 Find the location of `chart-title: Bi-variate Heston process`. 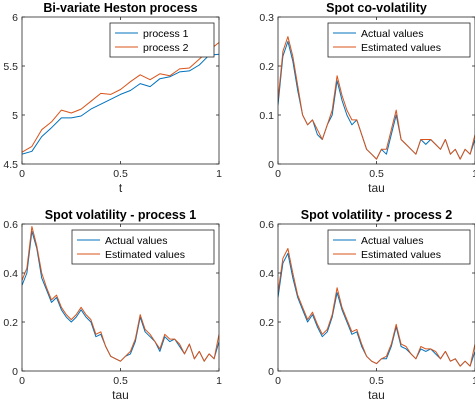

chart-title: Bi-variate Heston process is located at coordinates (120, 8).